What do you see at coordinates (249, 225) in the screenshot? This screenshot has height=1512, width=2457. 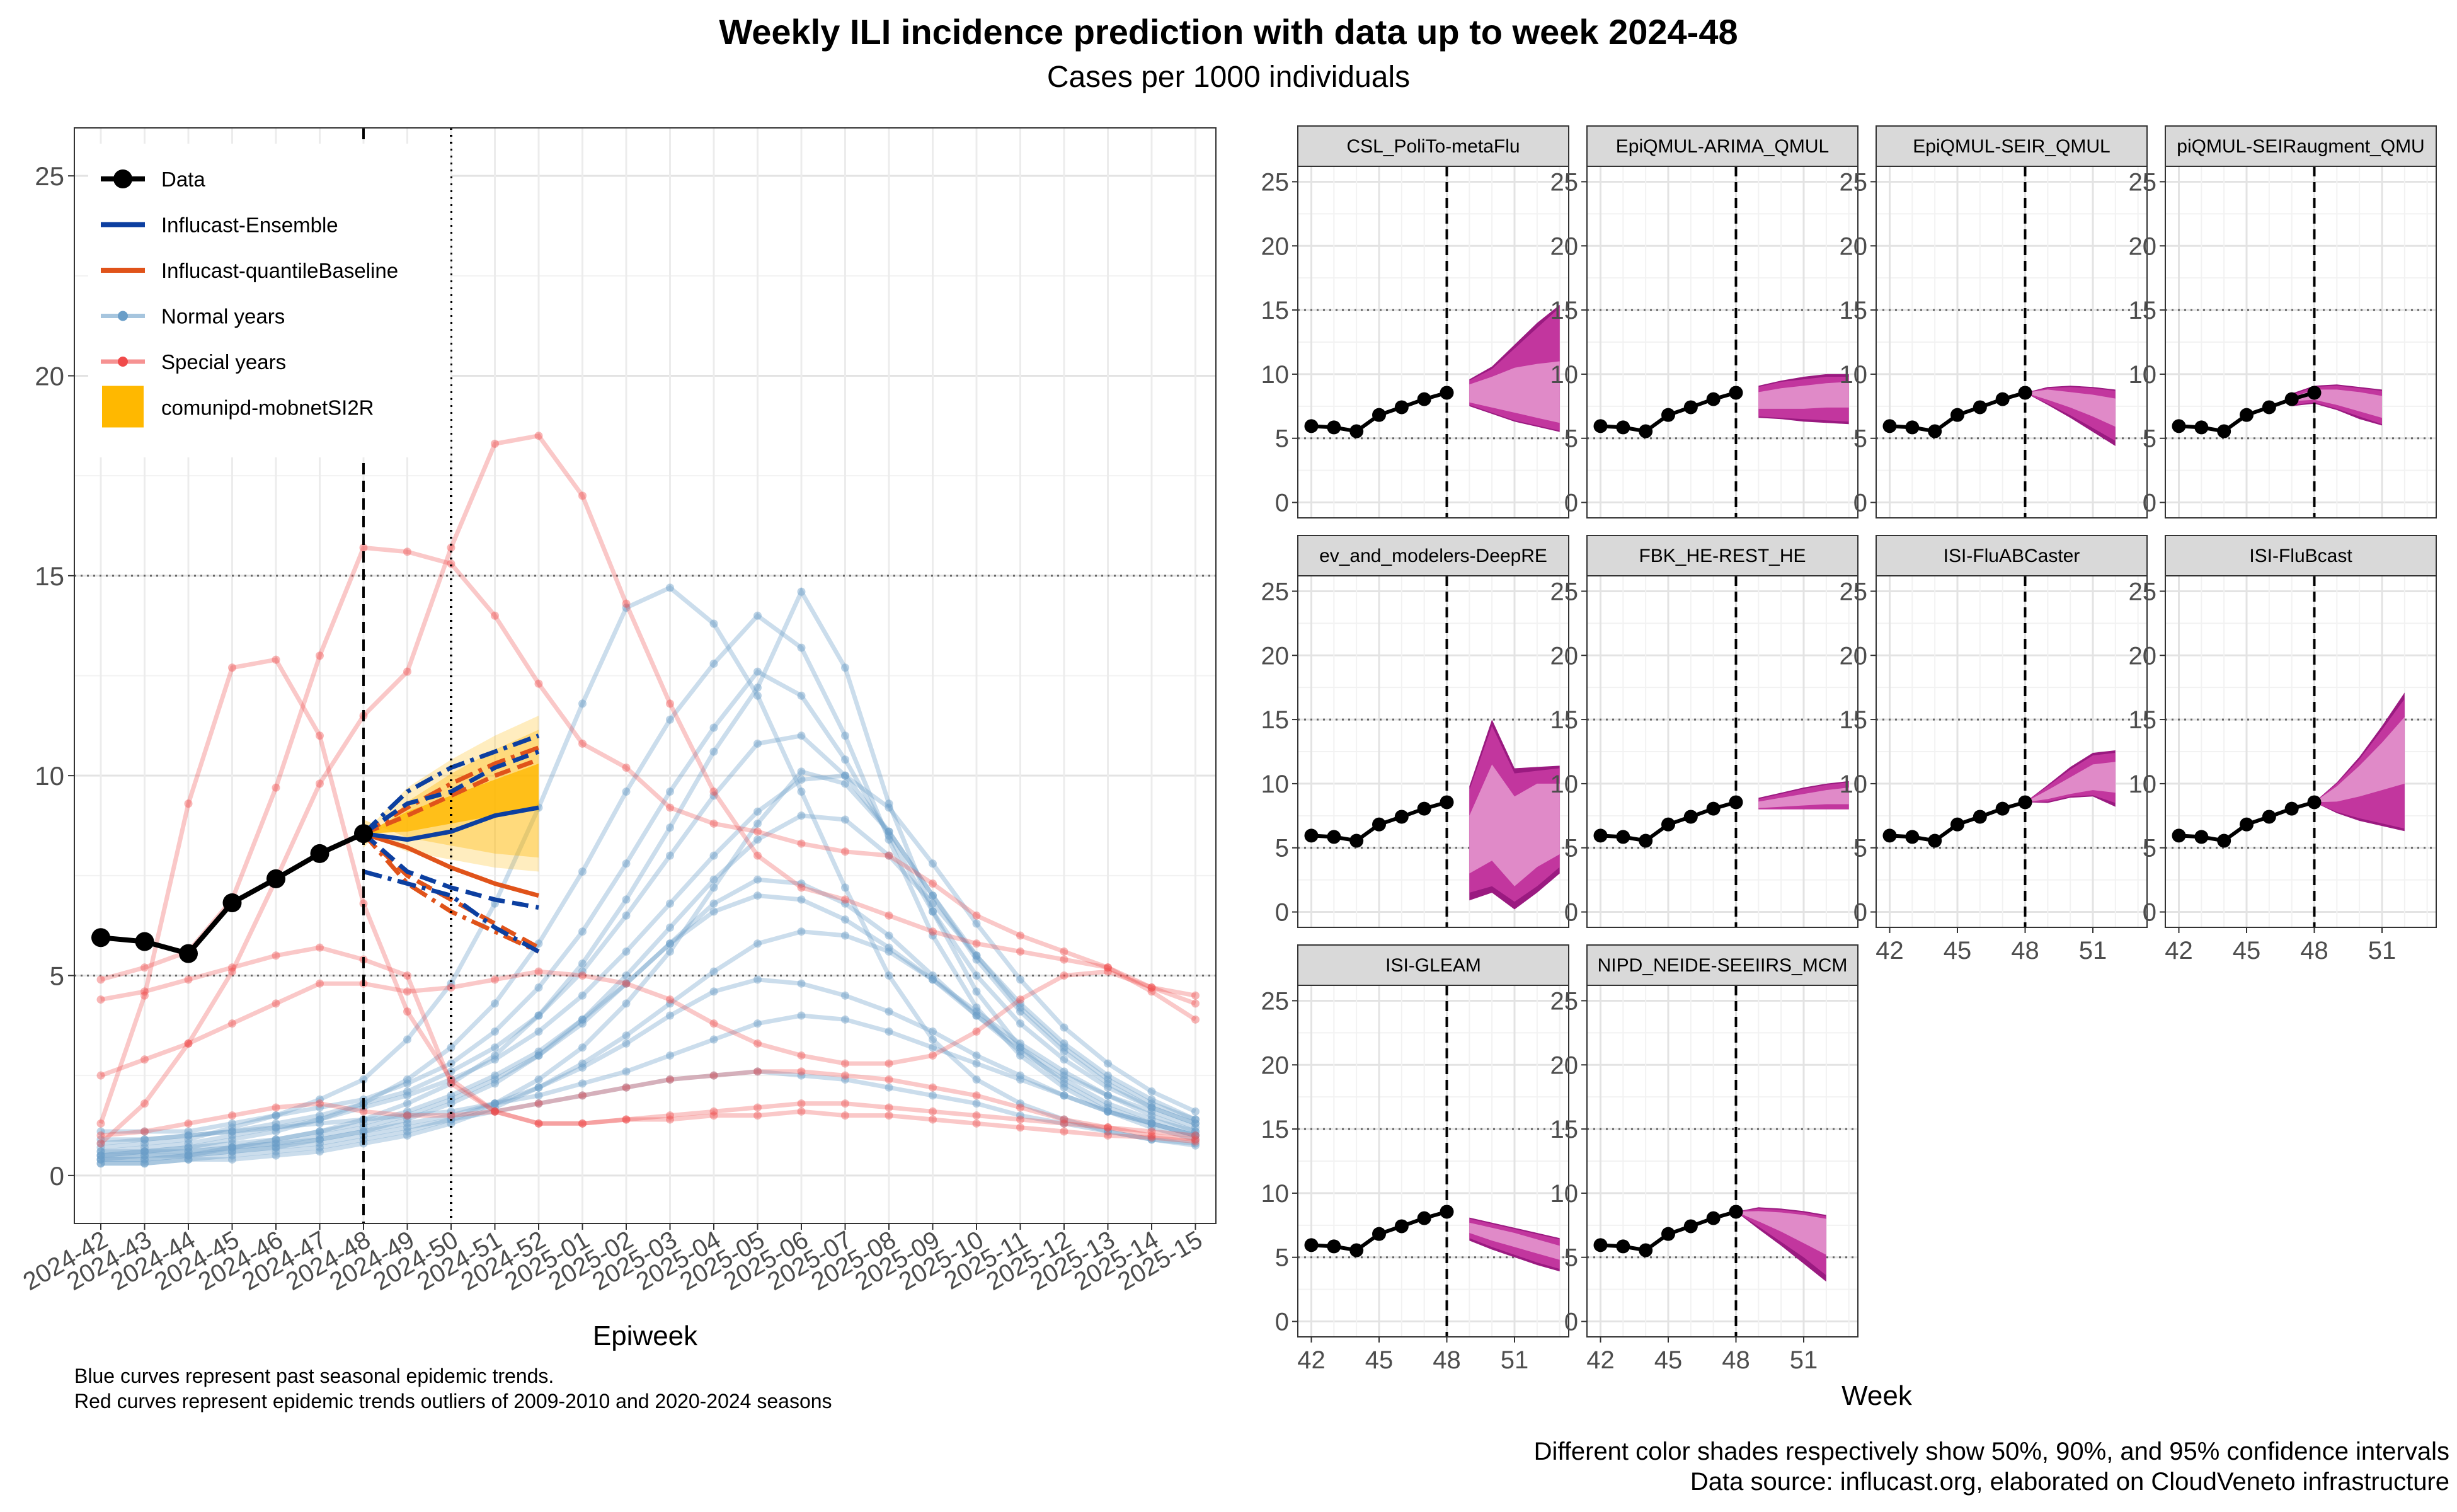 I see `legend-label: Influcast-Ensemble` at bounding box center [249, 225].